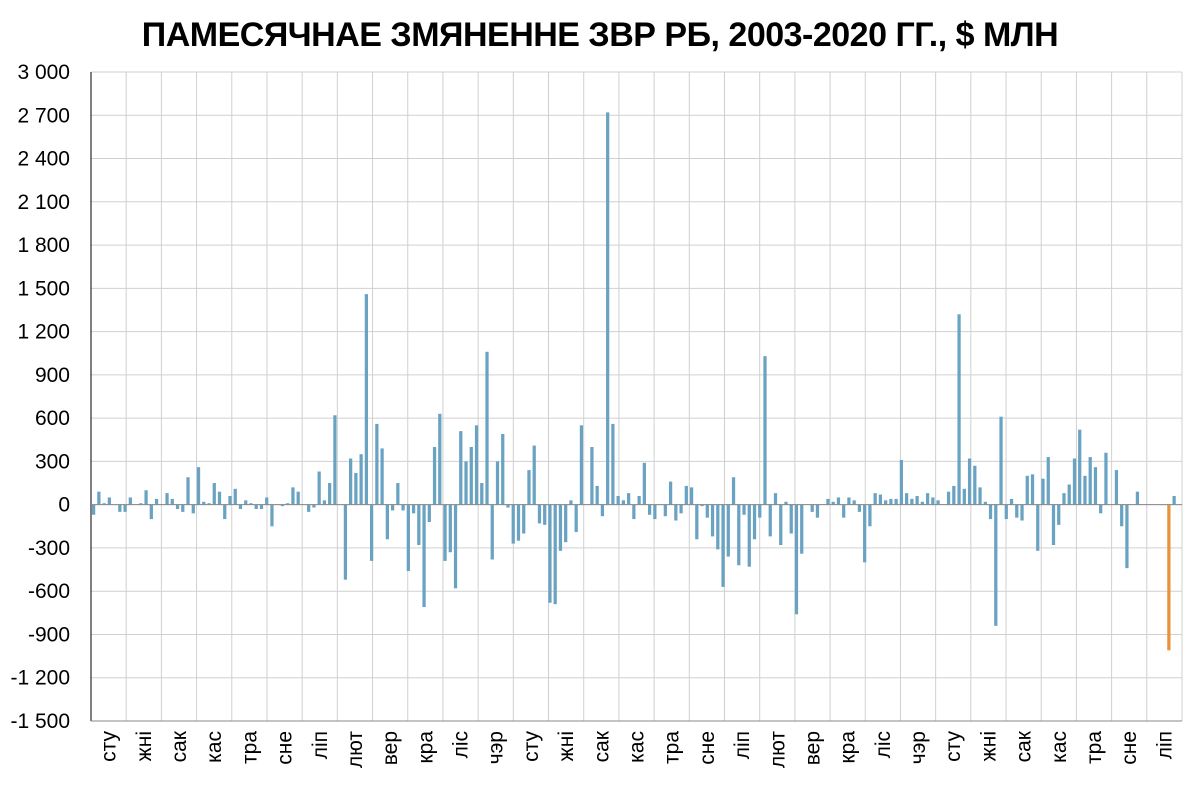  What do you see at coordinates (43, 202) in the screenshot?
I see `y-tick-label: 2 100` at bounding box center [43, 202].